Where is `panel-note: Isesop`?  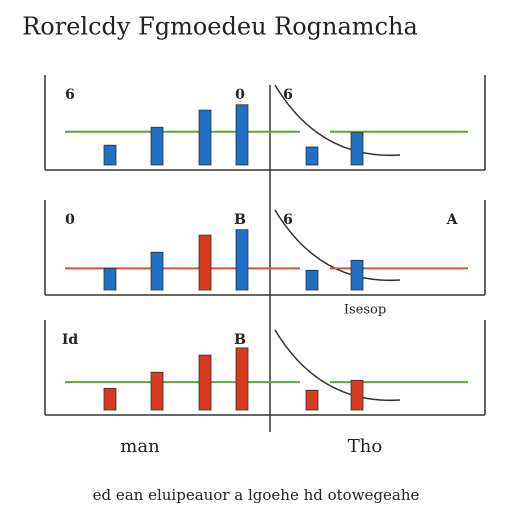 panel-note: Isesop is located at coordinates (365, 310).